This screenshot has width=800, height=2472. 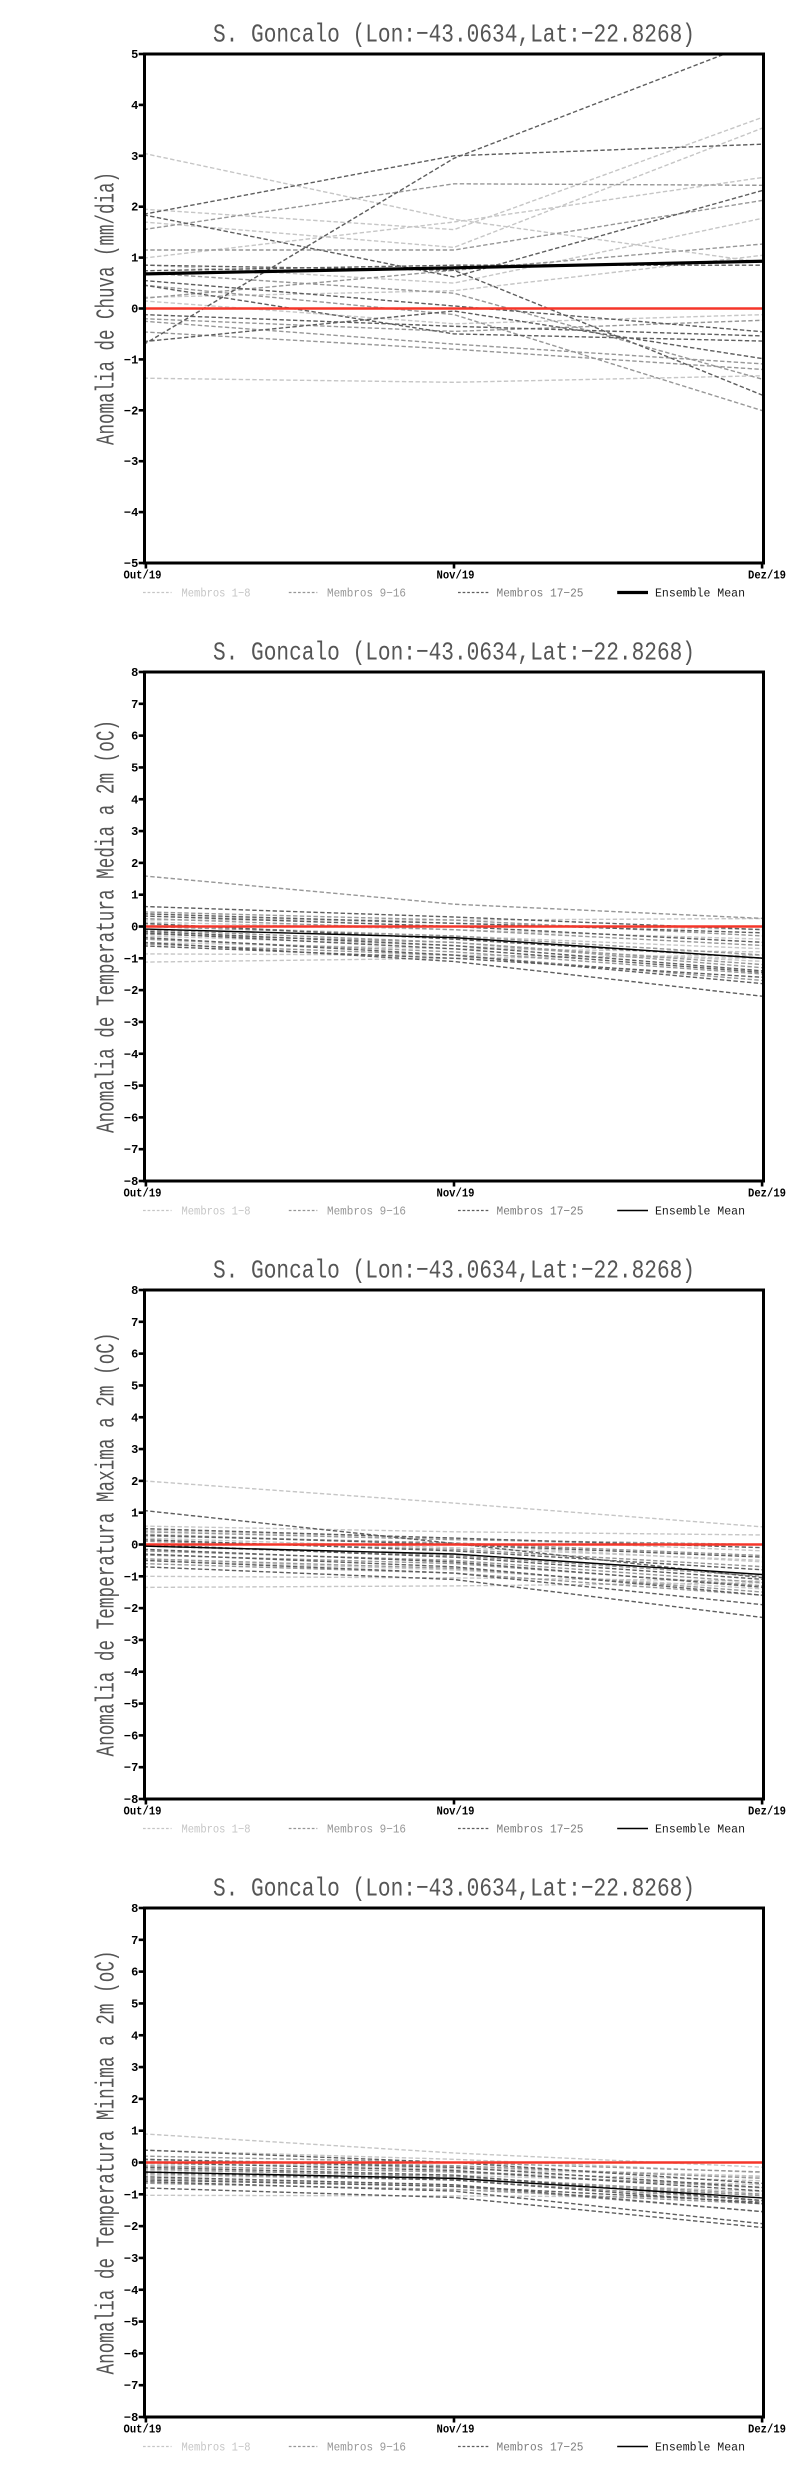 I want to click on svg-text:Anomalia de Temperatura Minima: Anomalia de Temperatura Minima a 2m (oC), so click(x=107, y=2163).